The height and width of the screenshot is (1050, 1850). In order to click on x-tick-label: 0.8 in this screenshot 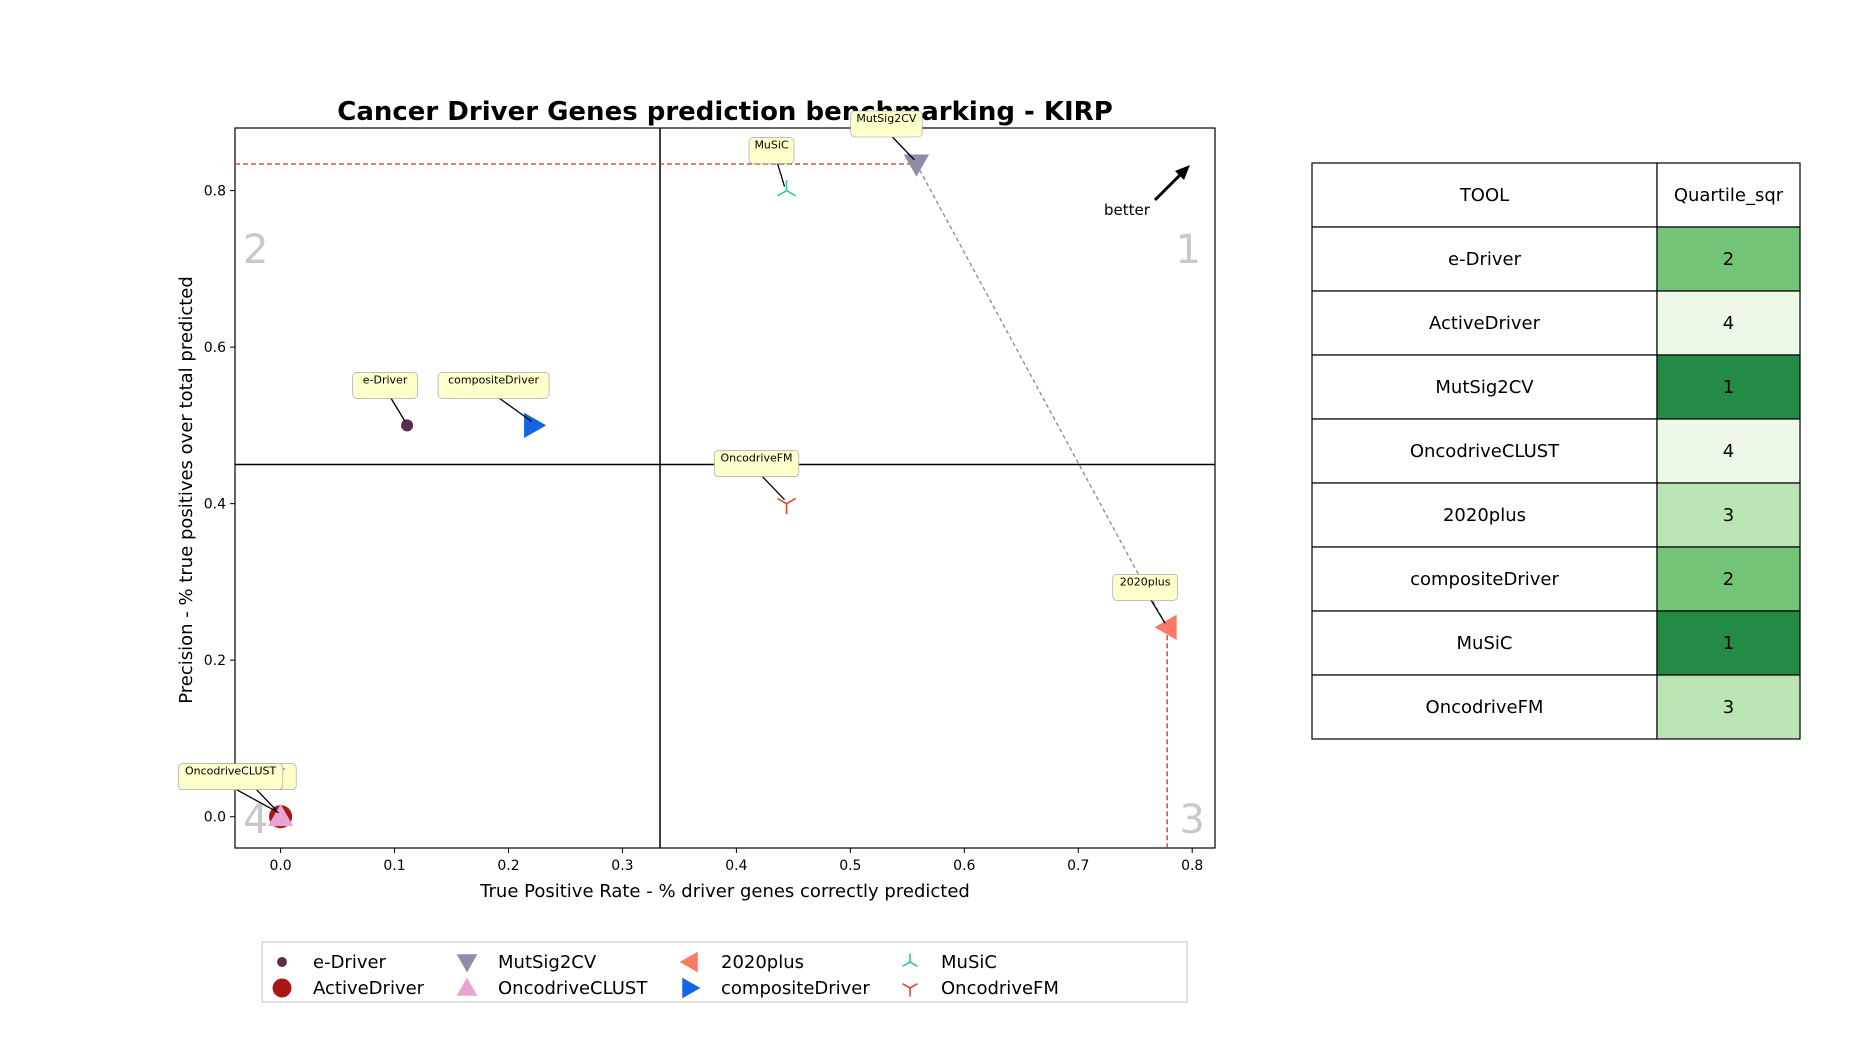, I will do `click(1192, 866)`.